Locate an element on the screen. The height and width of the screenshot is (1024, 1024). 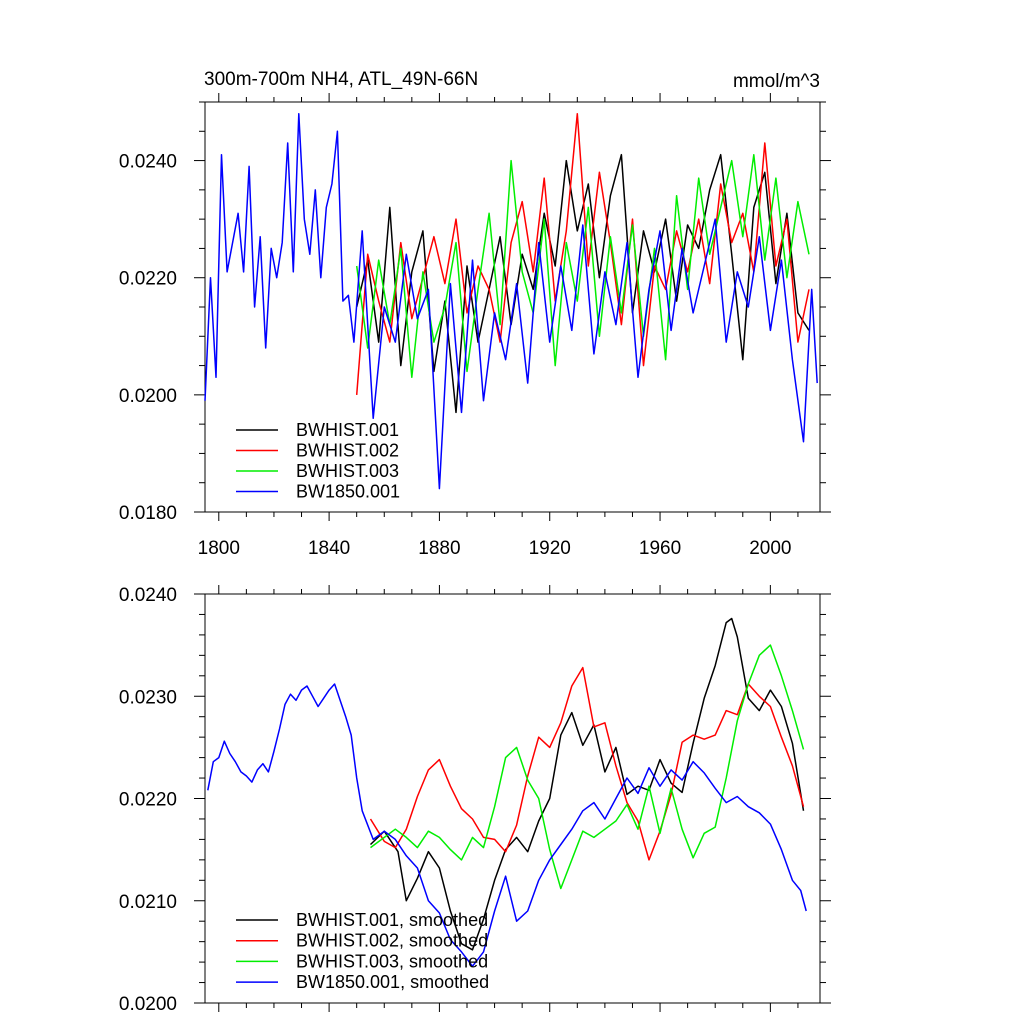
series-line-bwhist-003-smoothed is located at coordinates (587, 767).